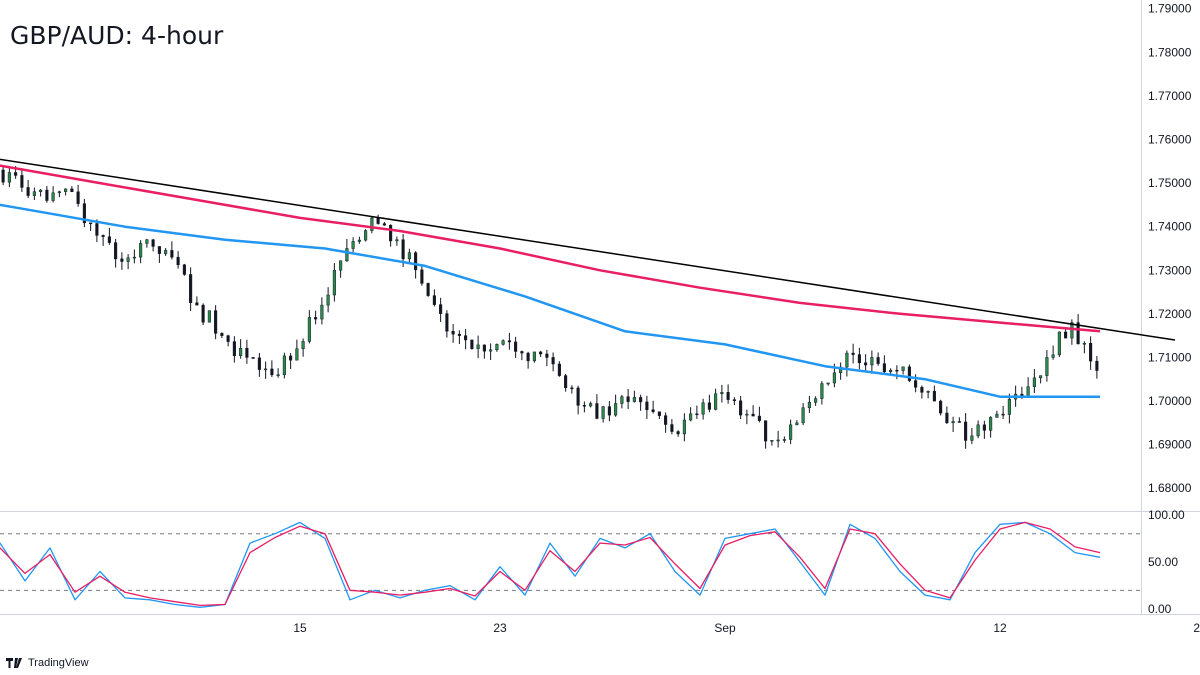 The width and height of the screenshot is (1200, 675). Describe the element at coordinates (1170, 401) in the screenshot. I see `price-tick-label: 1.70000` at that location.